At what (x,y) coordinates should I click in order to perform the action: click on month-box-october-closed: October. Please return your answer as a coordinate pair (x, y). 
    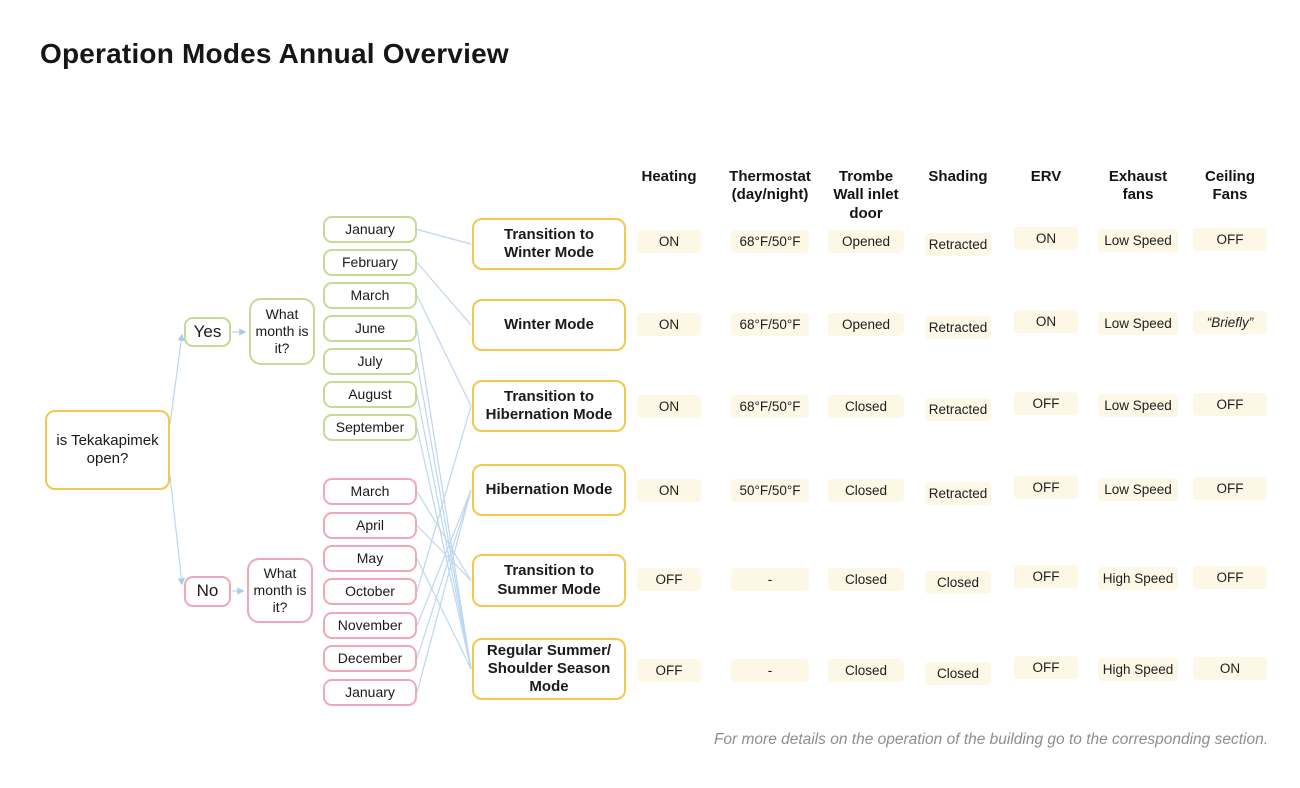
    Looking at the image, I should click on (370, 591).